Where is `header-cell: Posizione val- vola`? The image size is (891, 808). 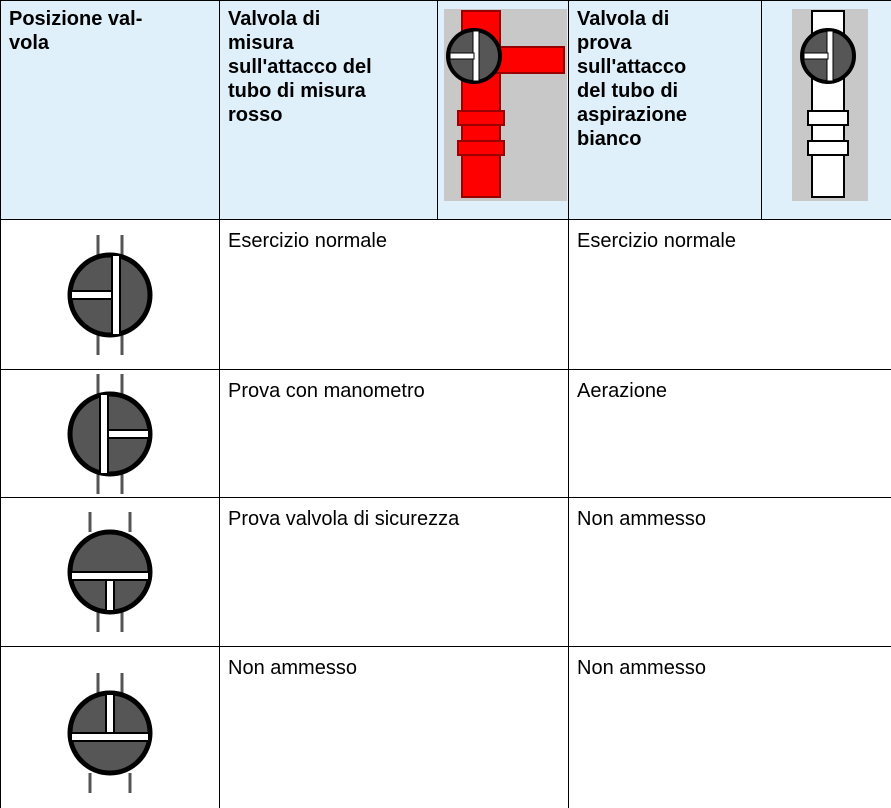
header-cell: Posizione val- vola is located at coordinates (110, 110).